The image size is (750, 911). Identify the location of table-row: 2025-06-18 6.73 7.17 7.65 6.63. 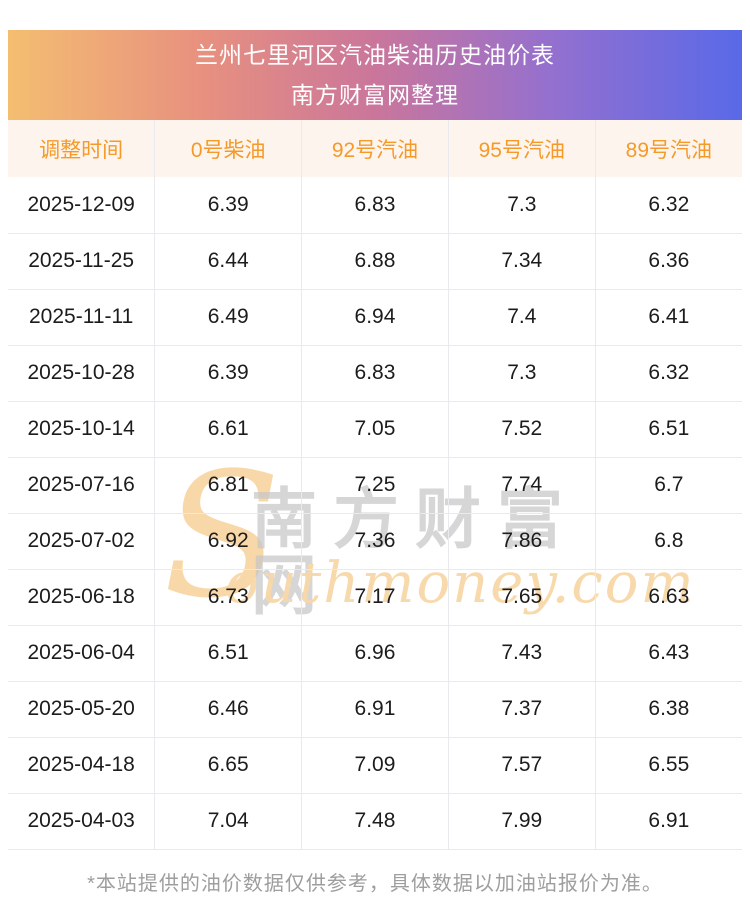
(375, 597).